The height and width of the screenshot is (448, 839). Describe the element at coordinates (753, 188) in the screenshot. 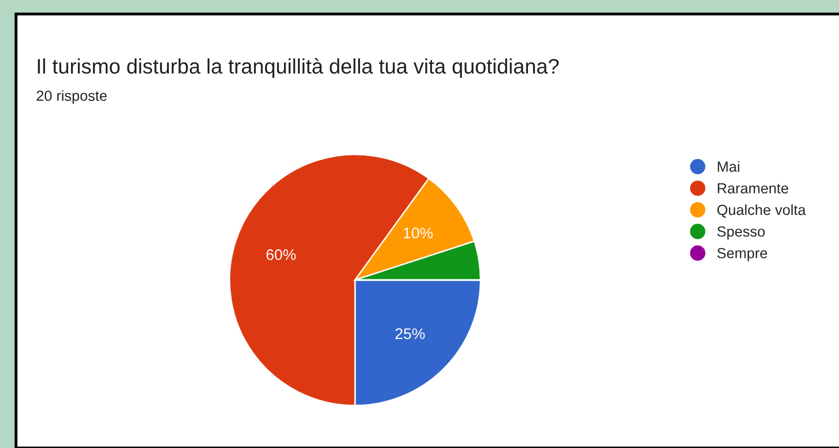

I see `legend-label: Raramente` at that location.